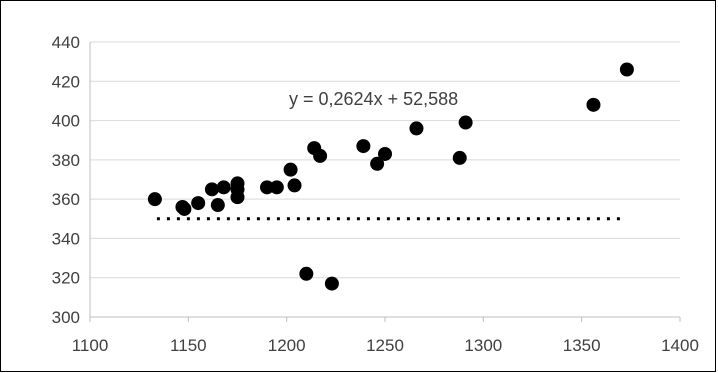  What do you see at coordinates (287, 345) in the screenshot?
I see `x-tick-label-1200: 1200` at bounding box center [287, 345].